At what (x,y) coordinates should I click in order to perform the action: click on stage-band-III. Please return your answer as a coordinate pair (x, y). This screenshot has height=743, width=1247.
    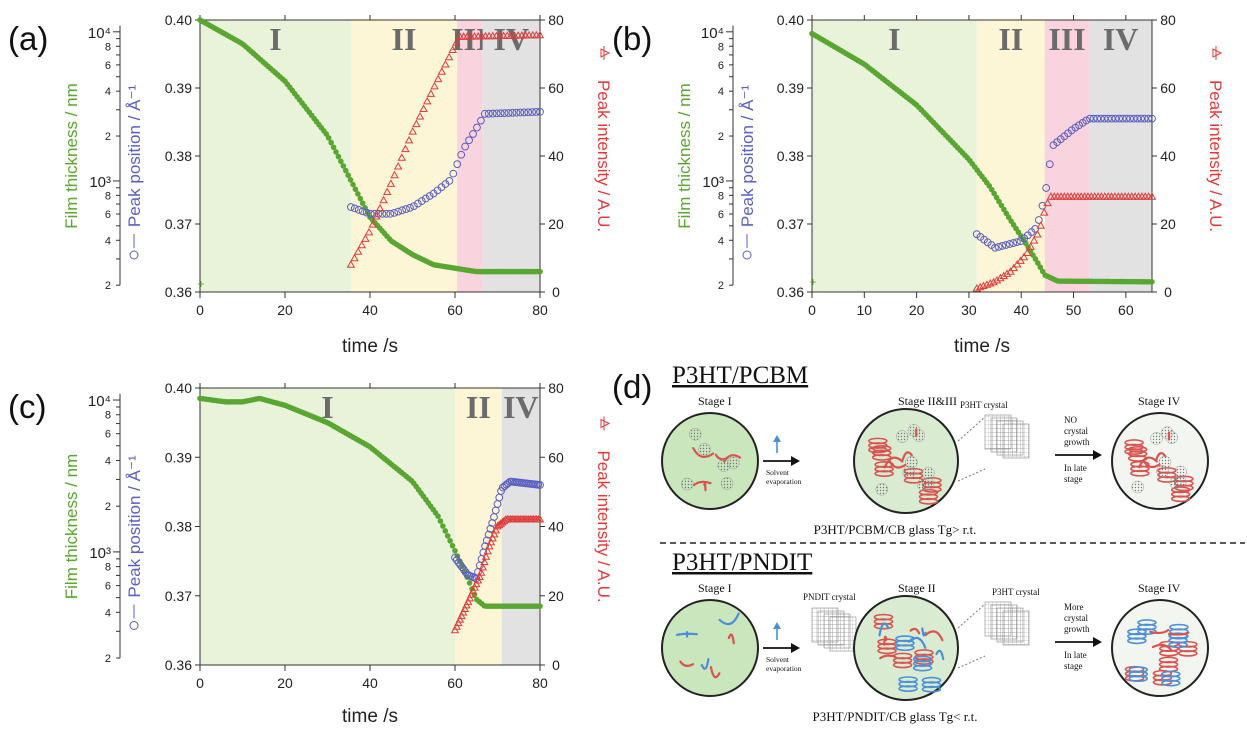
    Looking at the image, I should click on (1067, 156).